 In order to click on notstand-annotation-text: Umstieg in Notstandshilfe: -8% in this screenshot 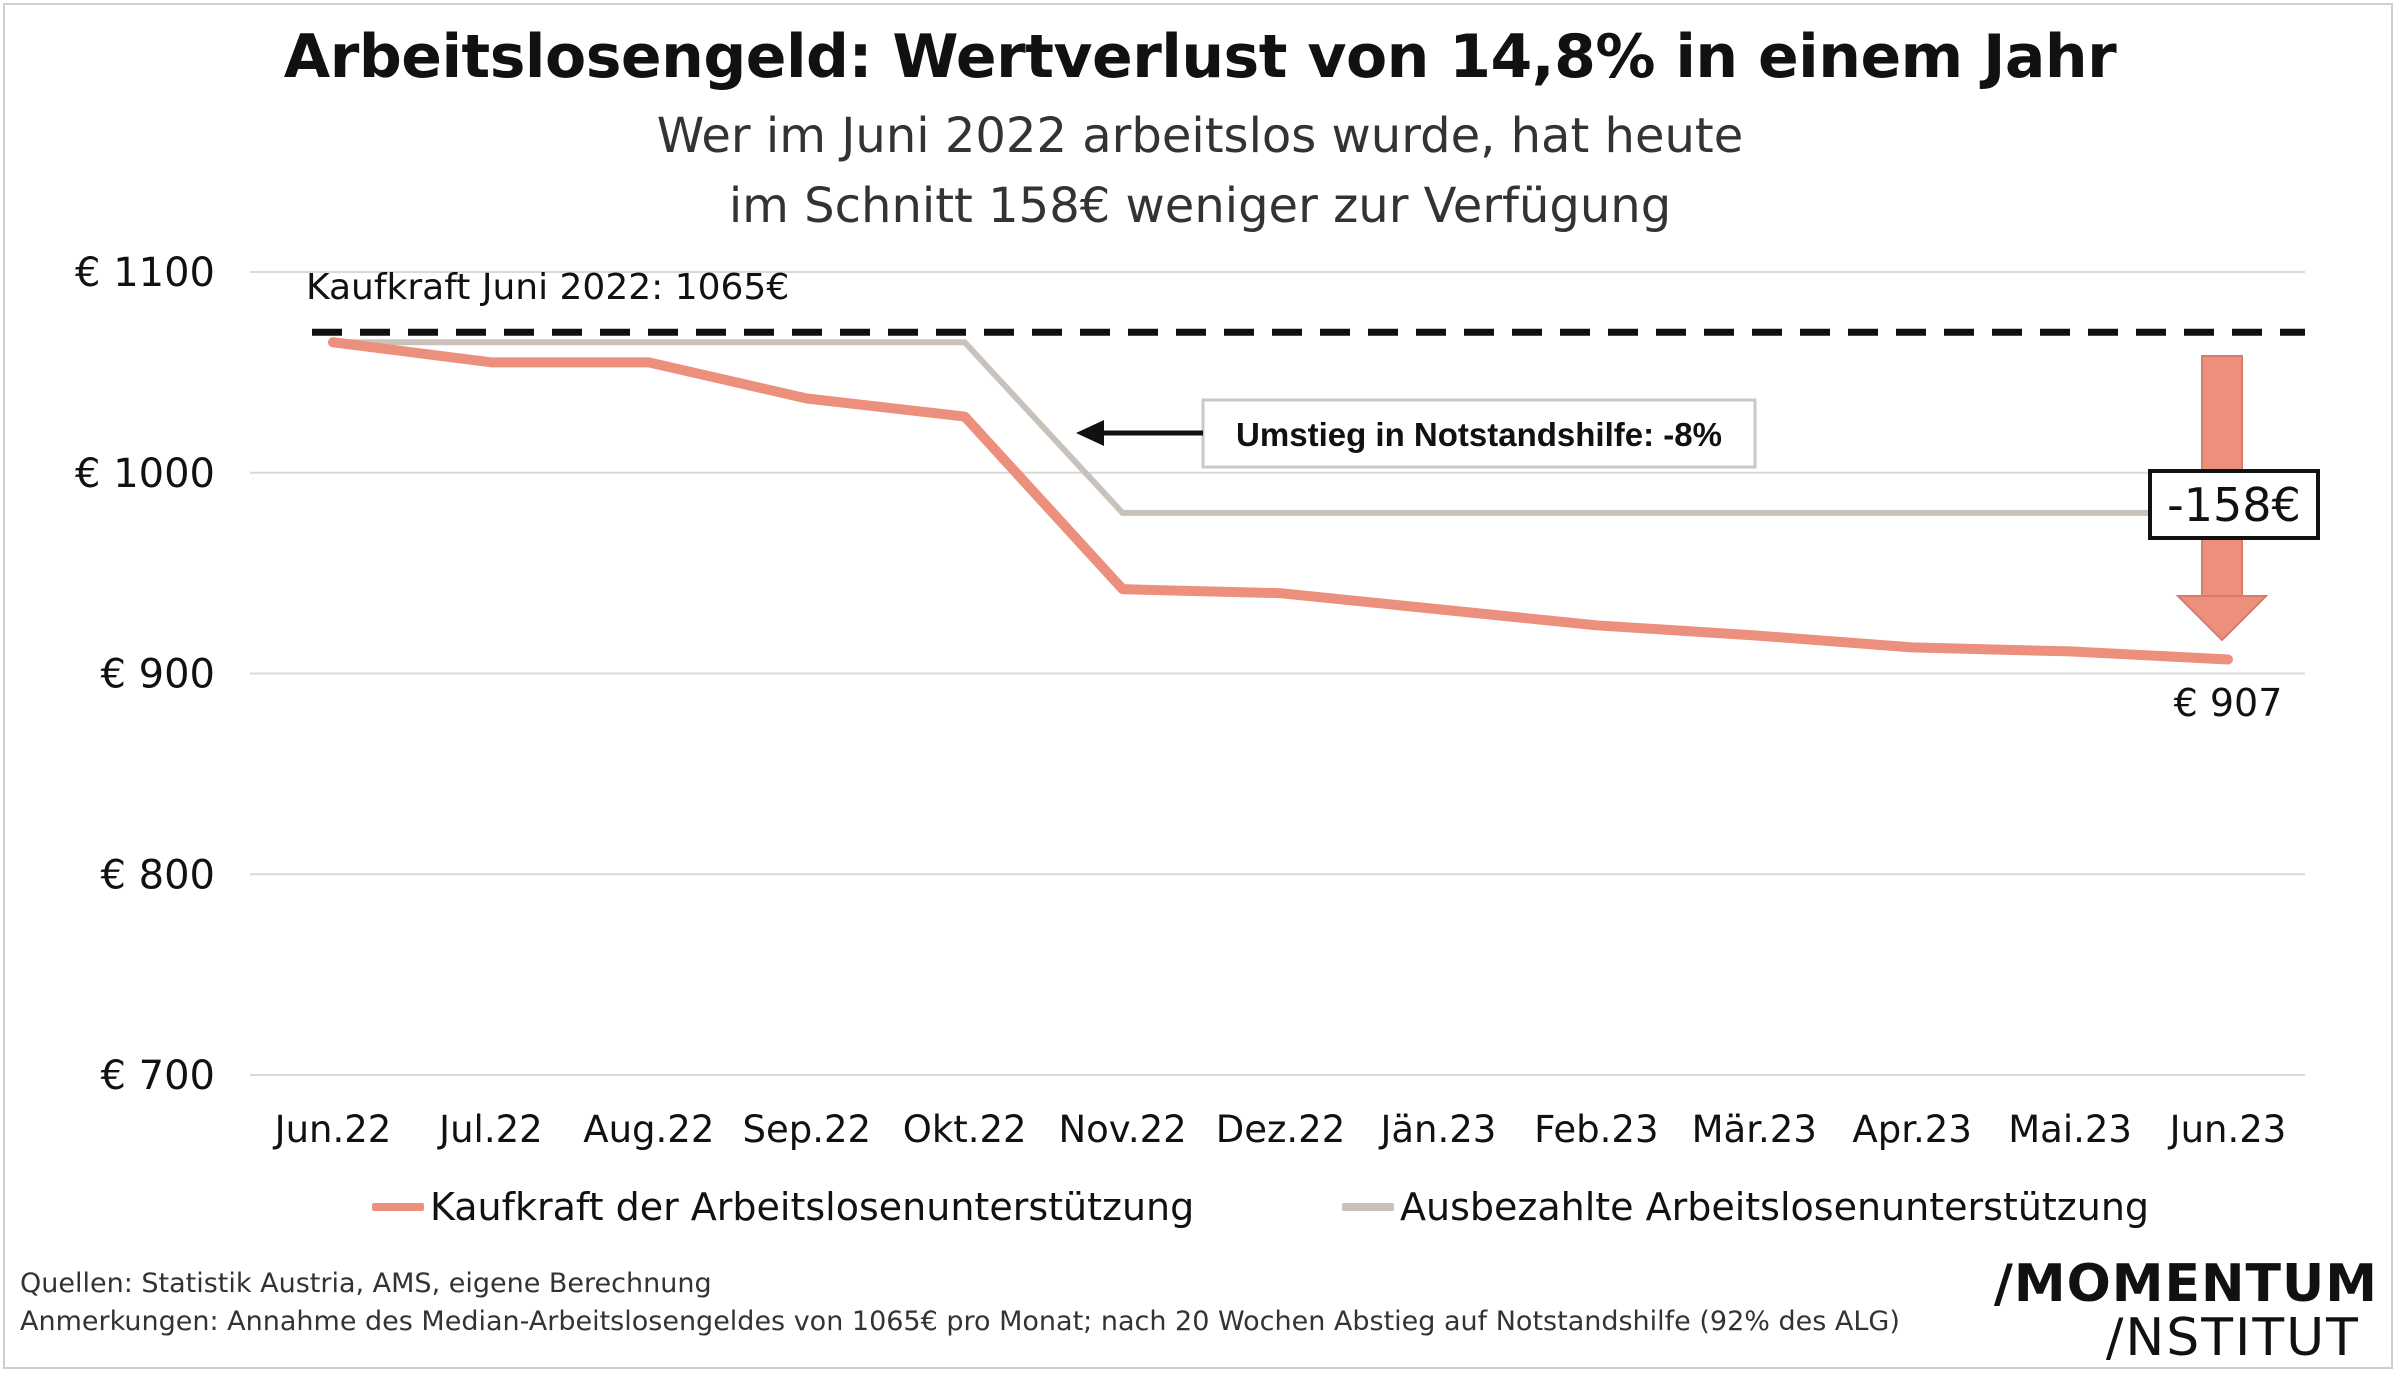, I will do `click(1479, 434)`.